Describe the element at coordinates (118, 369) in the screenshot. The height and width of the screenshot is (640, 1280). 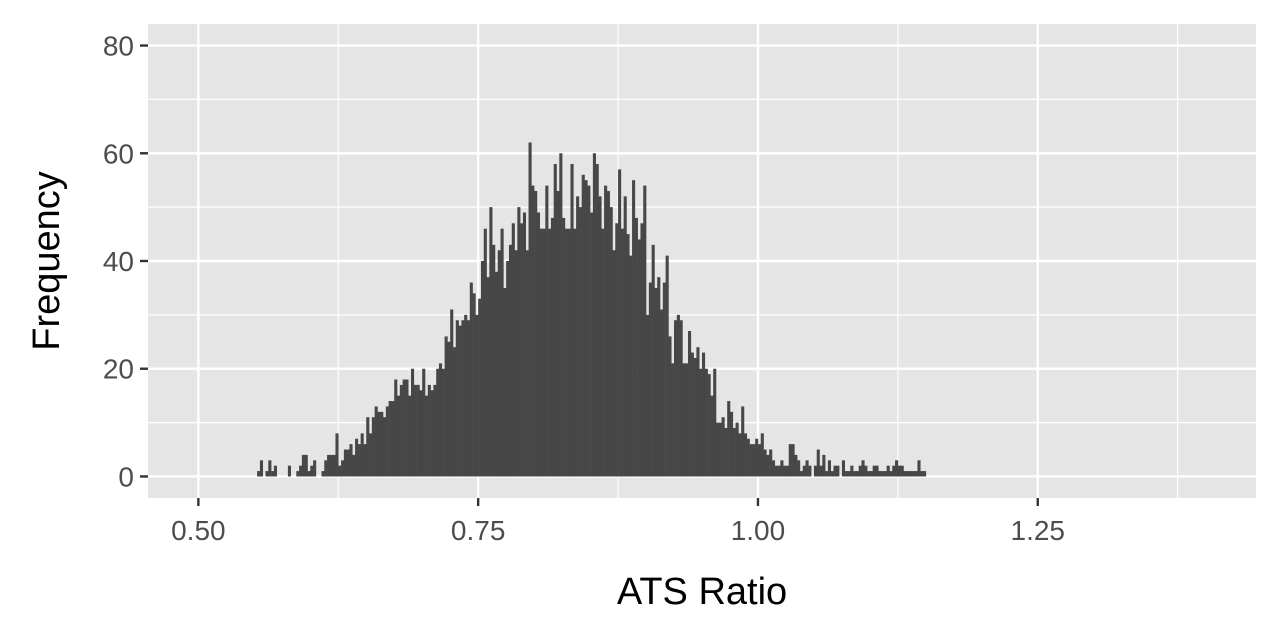
I see `y-tick-label: 20` at that location.